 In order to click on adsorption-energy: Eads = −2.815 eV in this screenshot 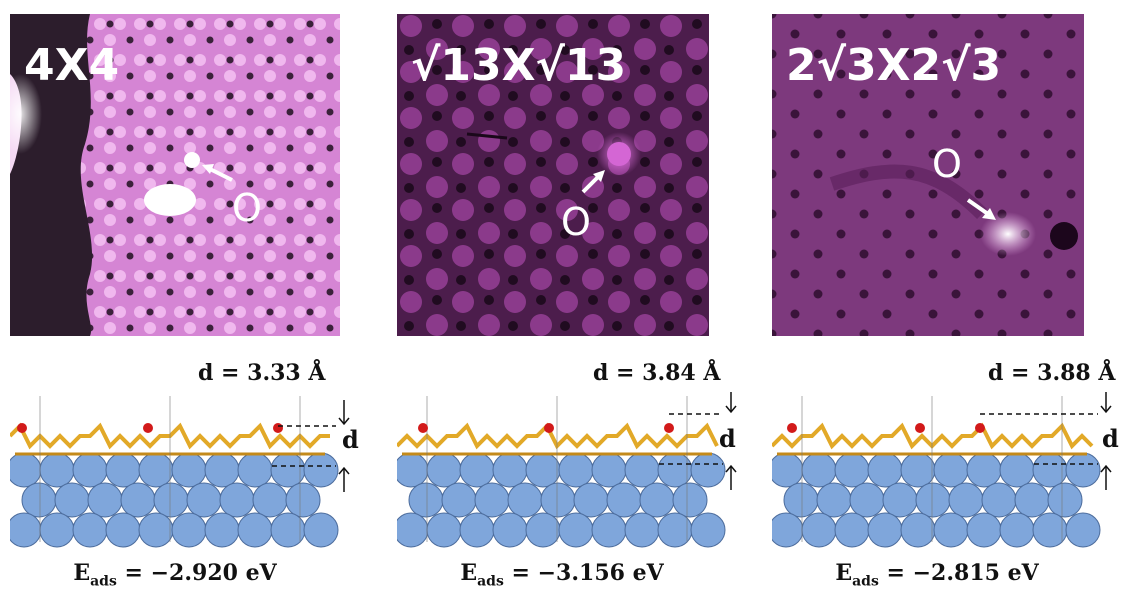, I will do `click(937, 574)`.